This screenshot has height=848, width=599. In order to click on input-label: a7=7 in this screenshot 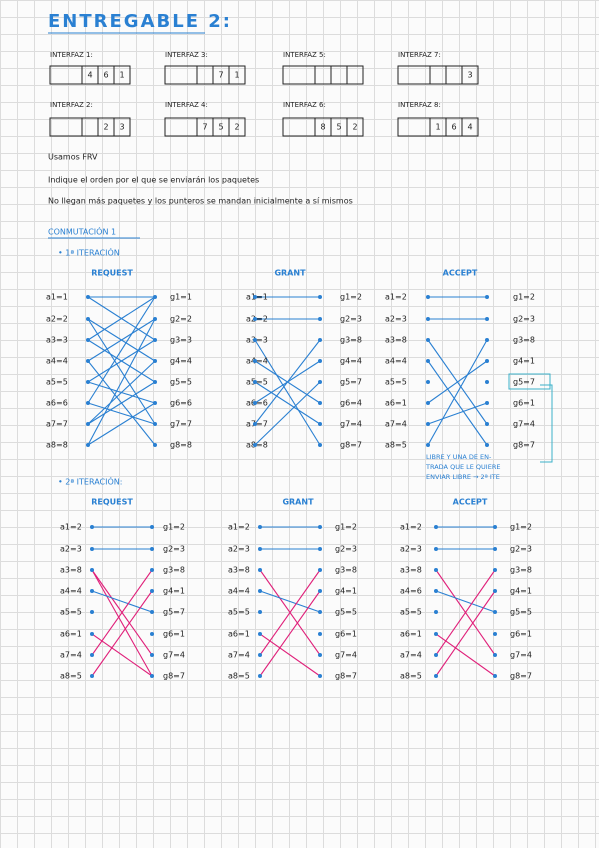, I will do `click(57, 424)`.